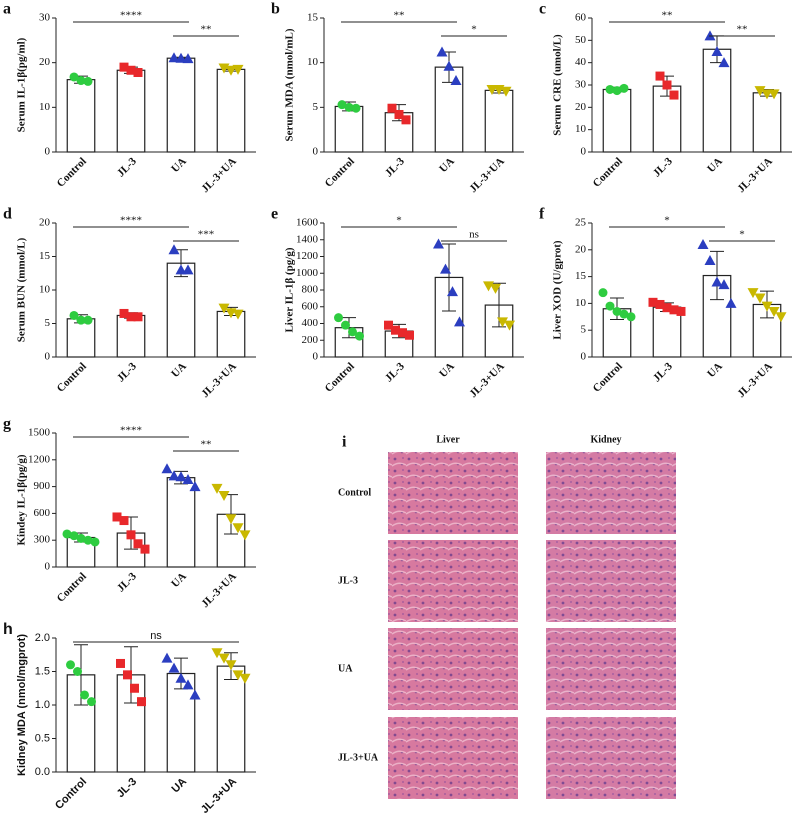 The image size is (800, 825). Describe the element at coordinates (290, 289) in the screenshot. I see `y-axis-label: Liver IL-1β (pg/g)` at that location.